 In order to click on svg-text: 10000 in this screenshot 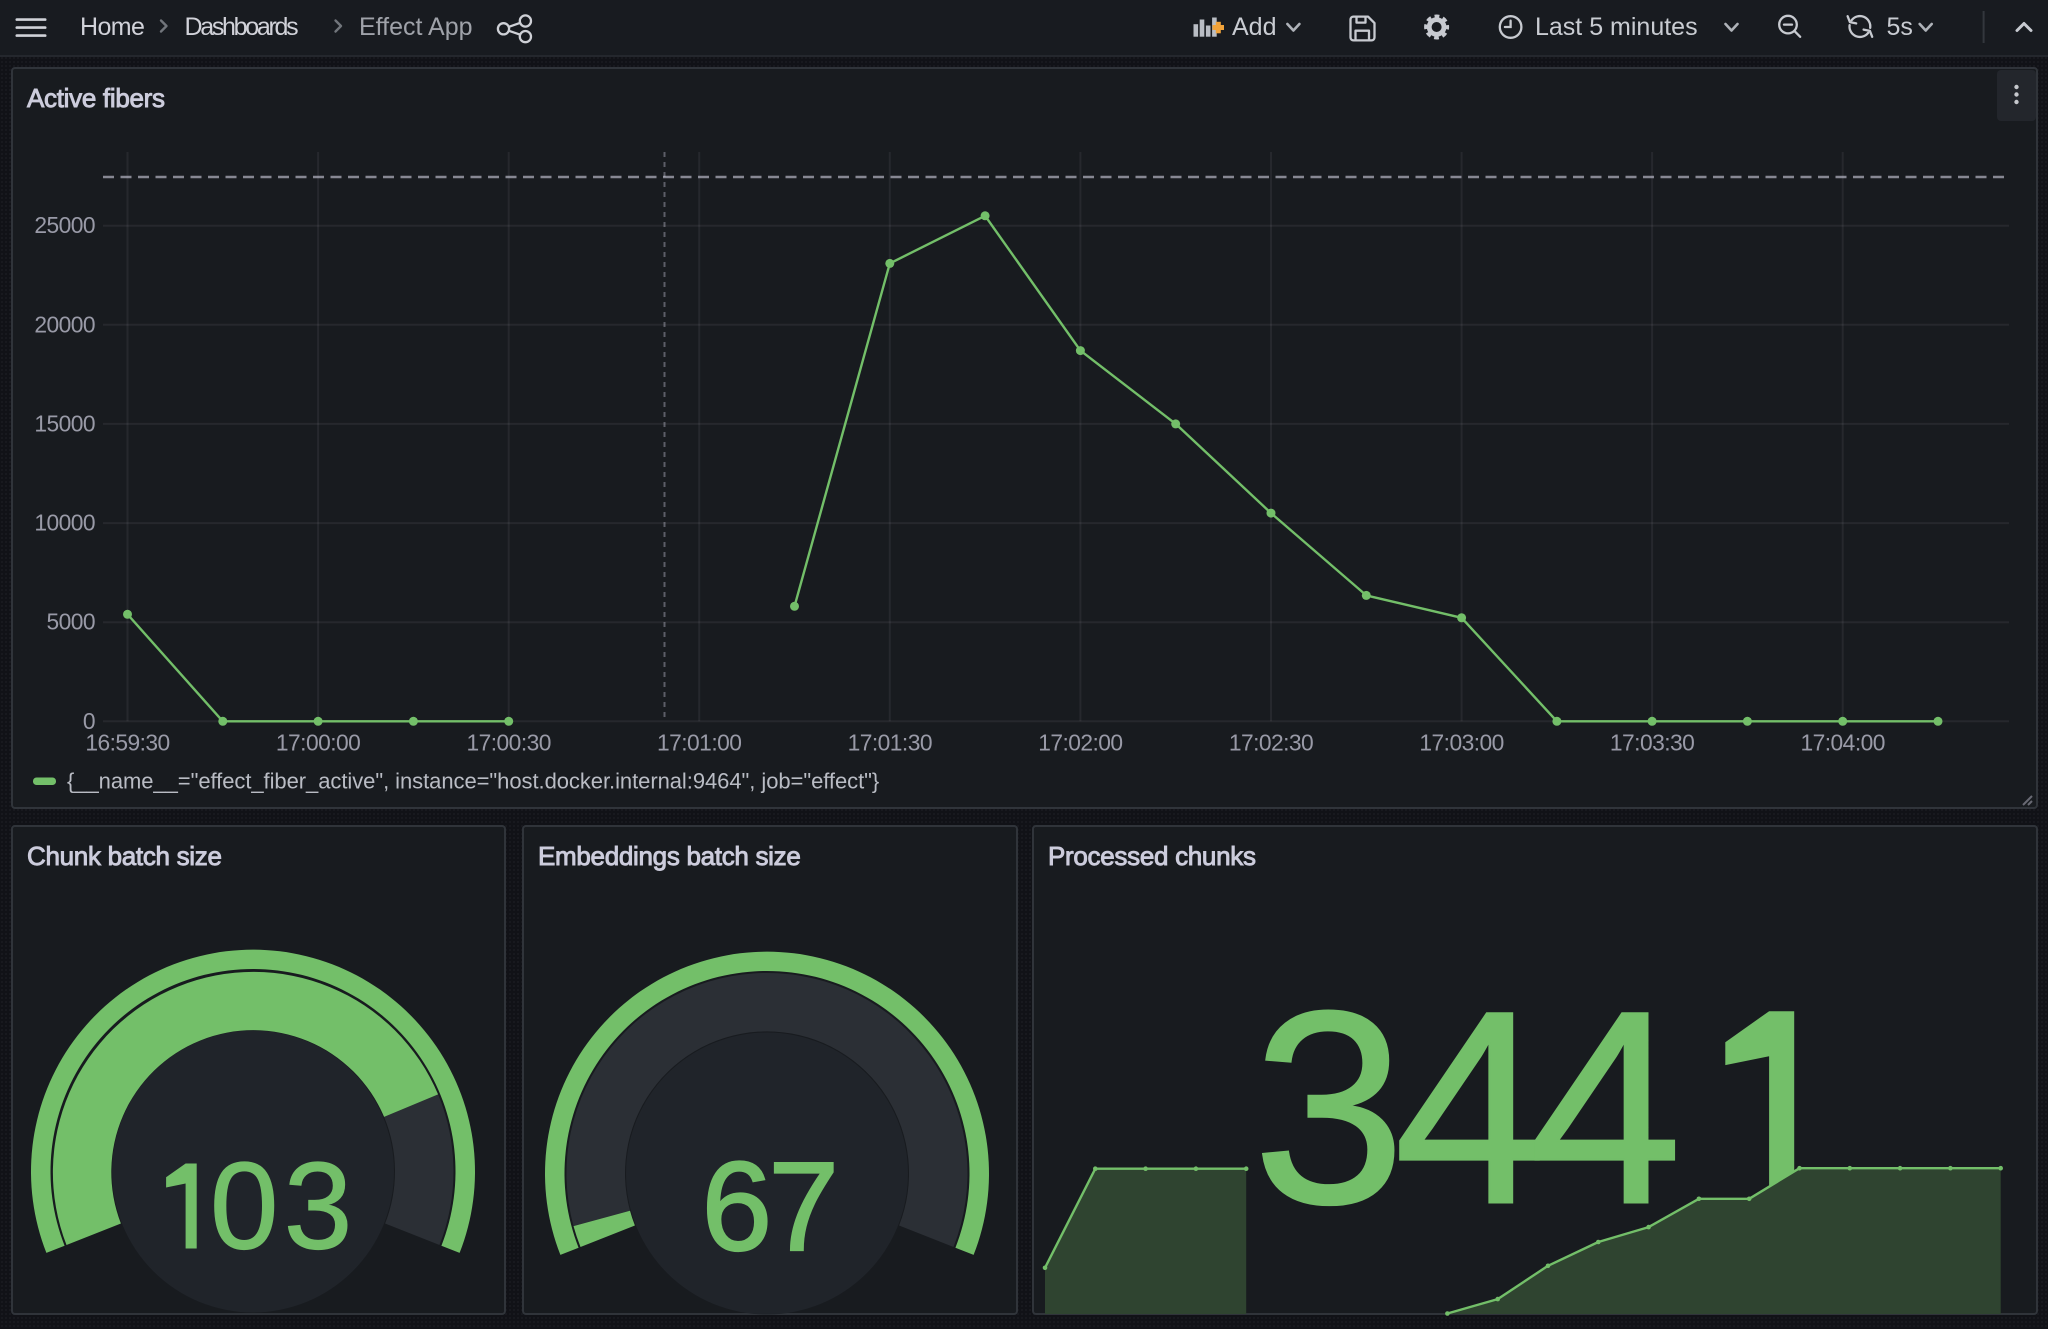, I will do `click(64, 523)`.